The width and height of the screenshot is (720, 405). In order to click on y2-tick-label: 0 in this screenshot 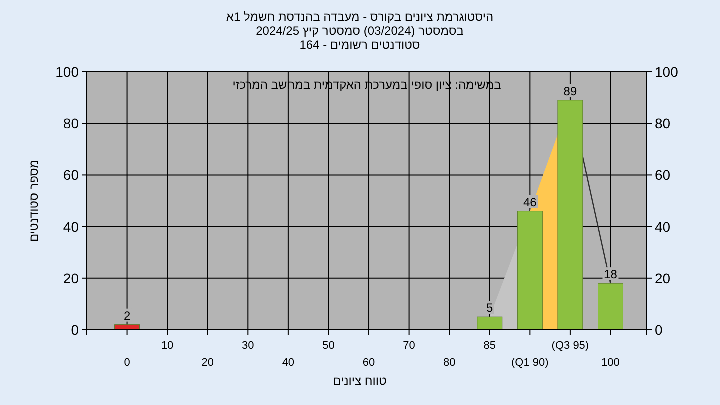, I will do `click(659, 330)`.